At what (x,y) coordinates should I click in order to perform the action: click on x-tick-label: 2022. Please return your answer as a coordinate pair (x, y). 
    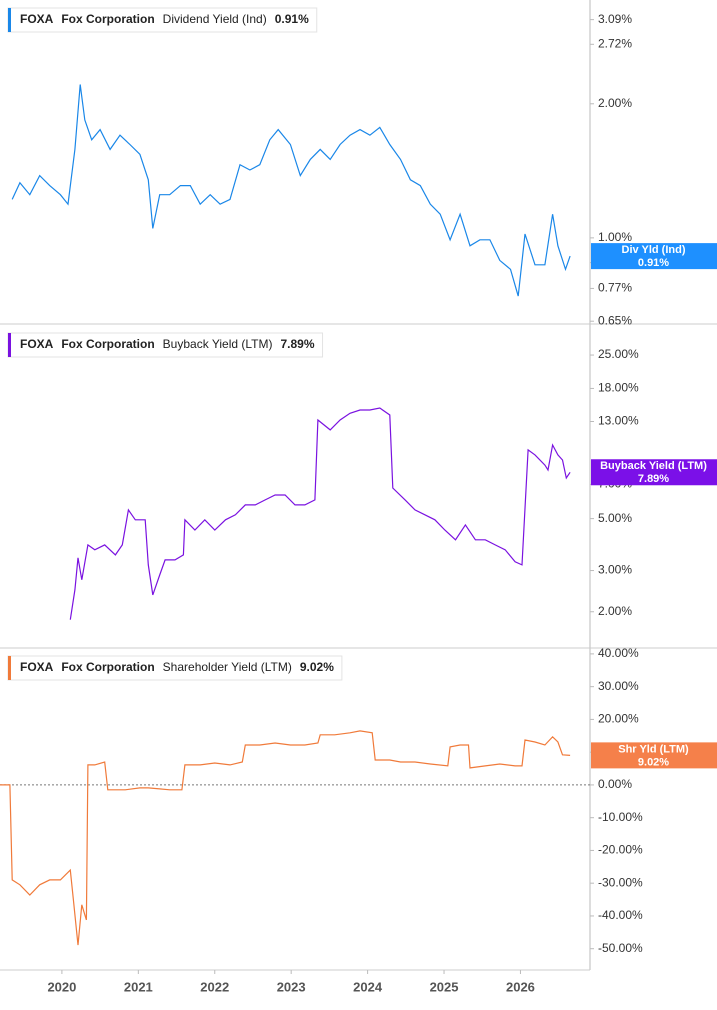
    Looking at the image, I should click on (214, 986).